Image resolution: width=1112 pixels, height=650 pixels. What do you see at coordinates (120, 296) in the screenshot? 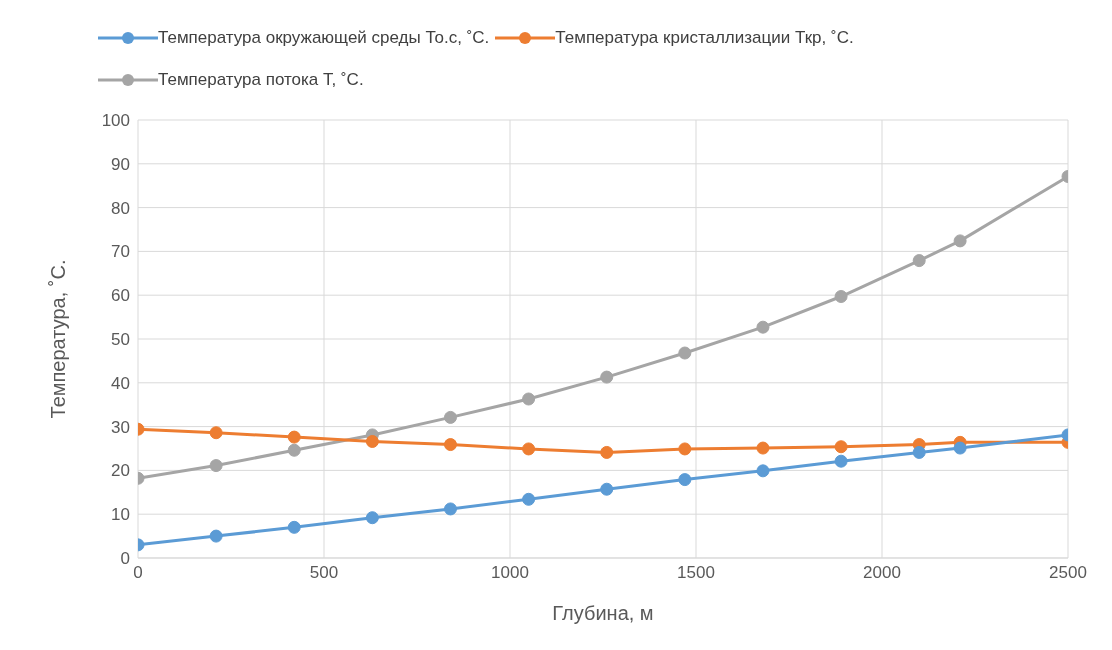
I see `y-tick-label: 60` at bounding box center [120, 296].